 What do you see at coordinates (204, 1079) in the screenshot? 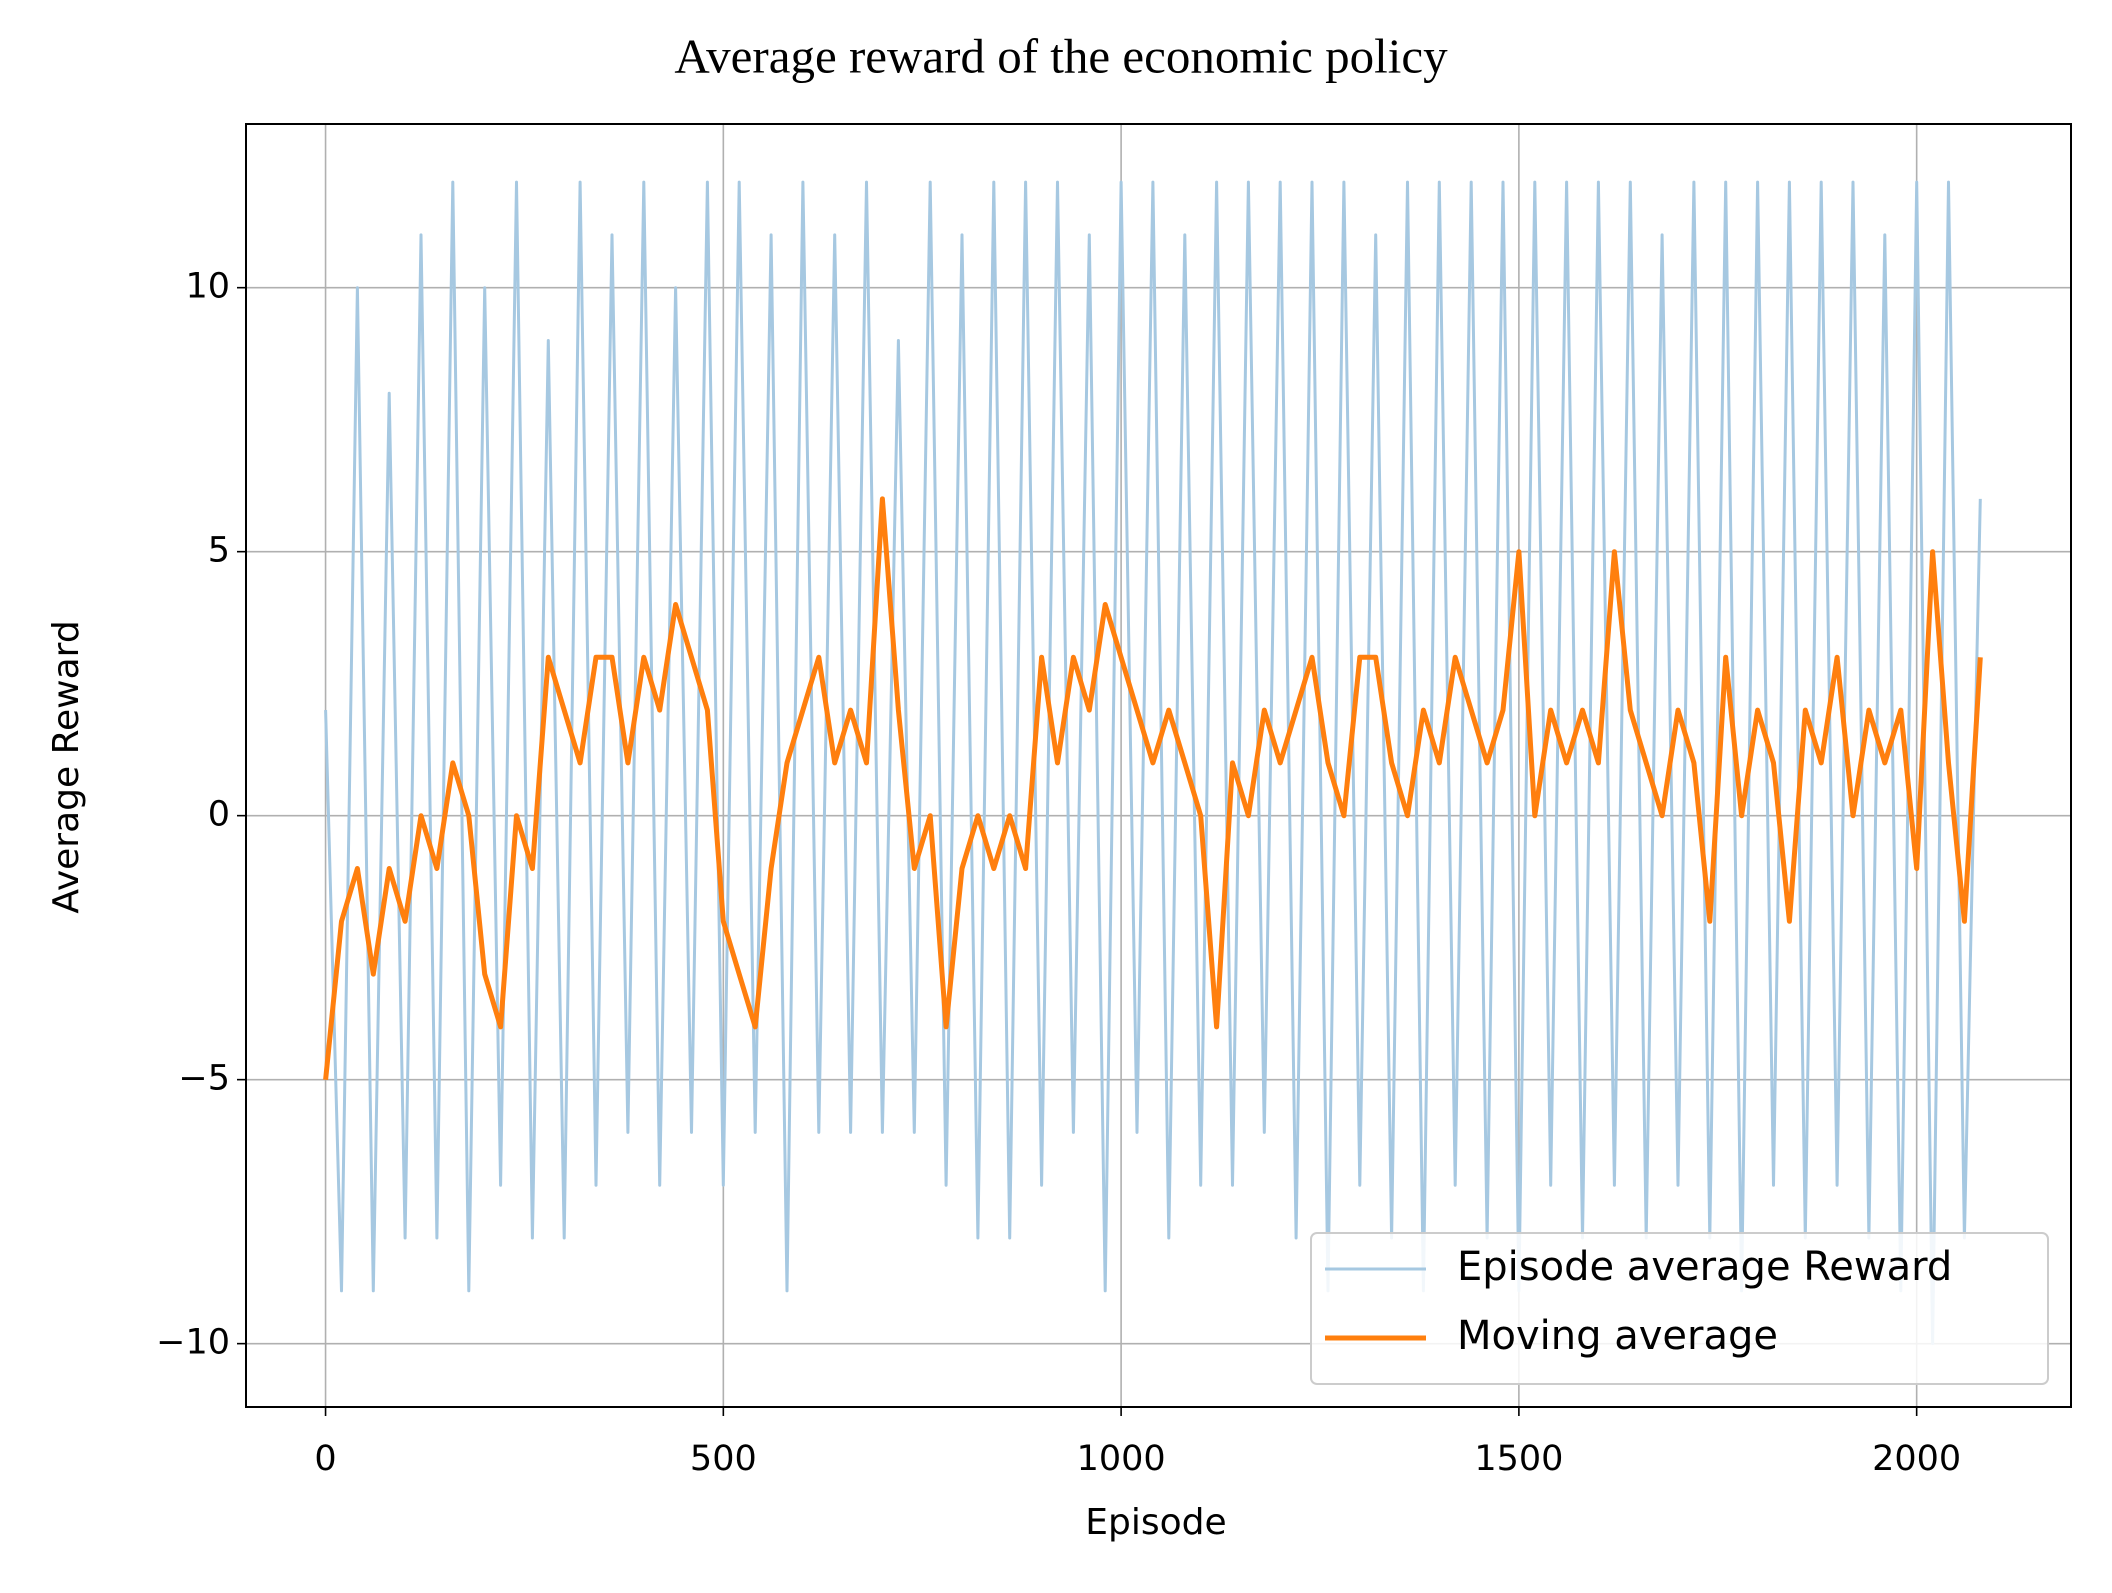
I see `y-tick-label: −5` at bounding box center [204, 1079].